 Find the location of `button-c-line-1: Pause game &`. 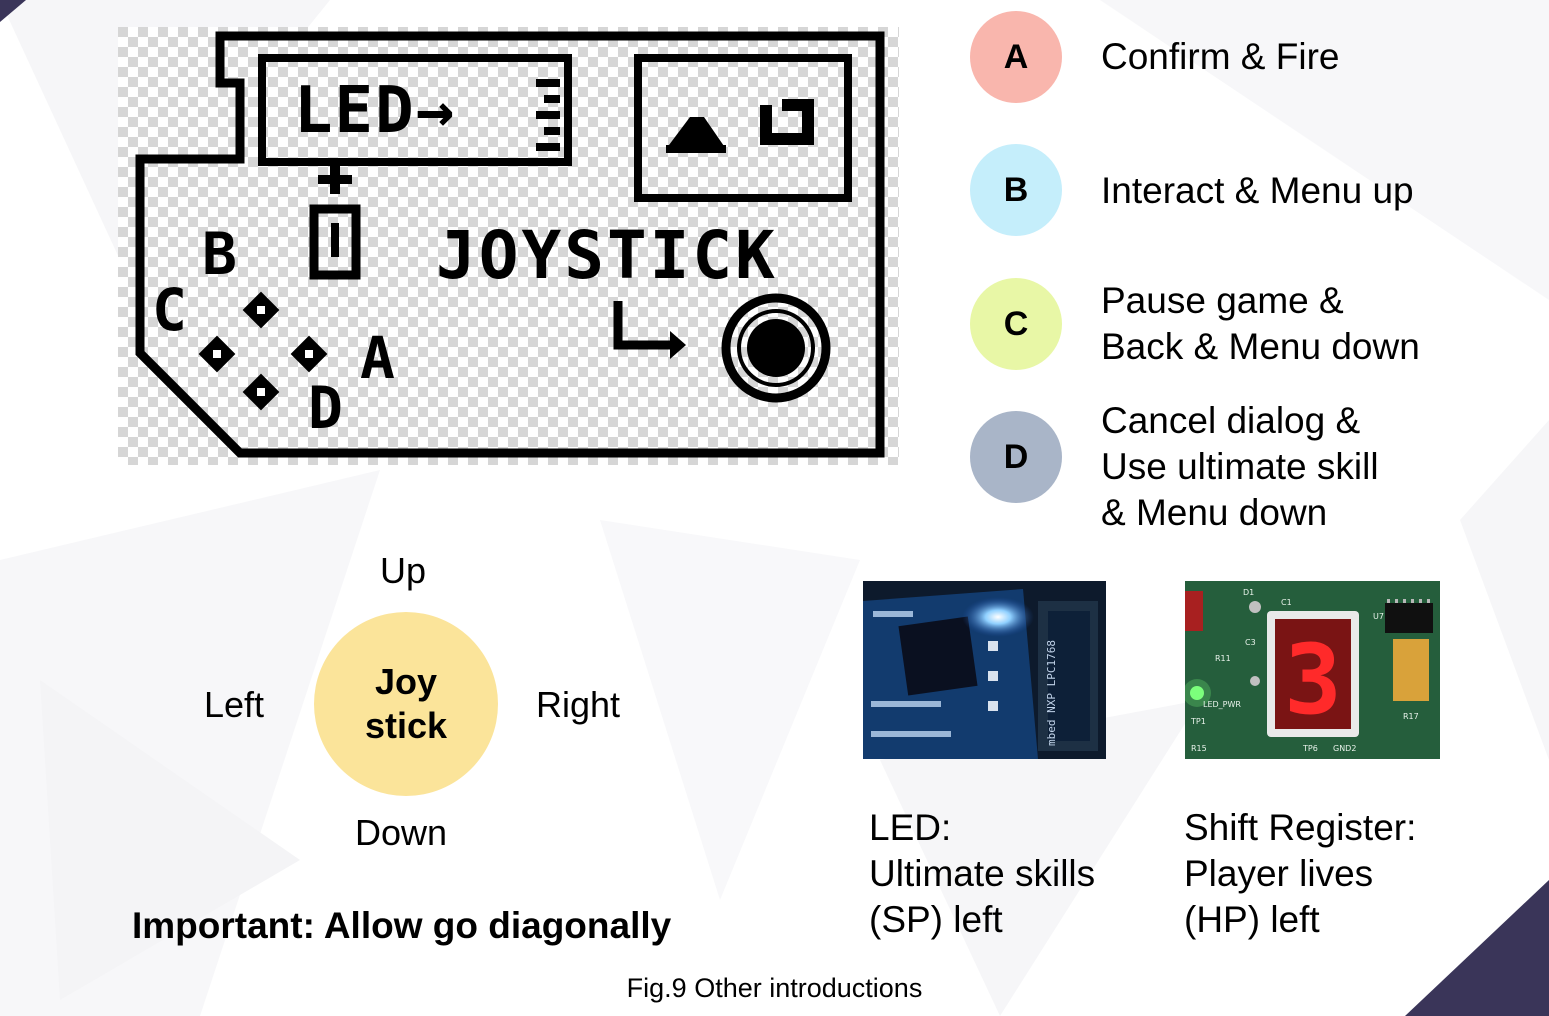

button-c-line-1: Pause game & is located at coordinates (1222, 300).